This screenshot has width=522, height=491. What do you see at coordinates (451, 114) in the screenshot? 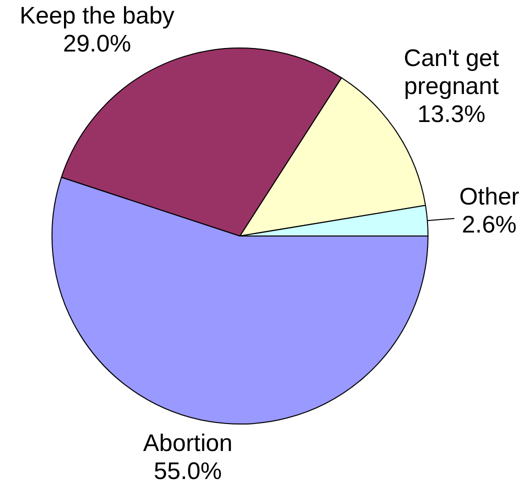
I see `data-label: 13.3%` at bounding box center [451, 114].